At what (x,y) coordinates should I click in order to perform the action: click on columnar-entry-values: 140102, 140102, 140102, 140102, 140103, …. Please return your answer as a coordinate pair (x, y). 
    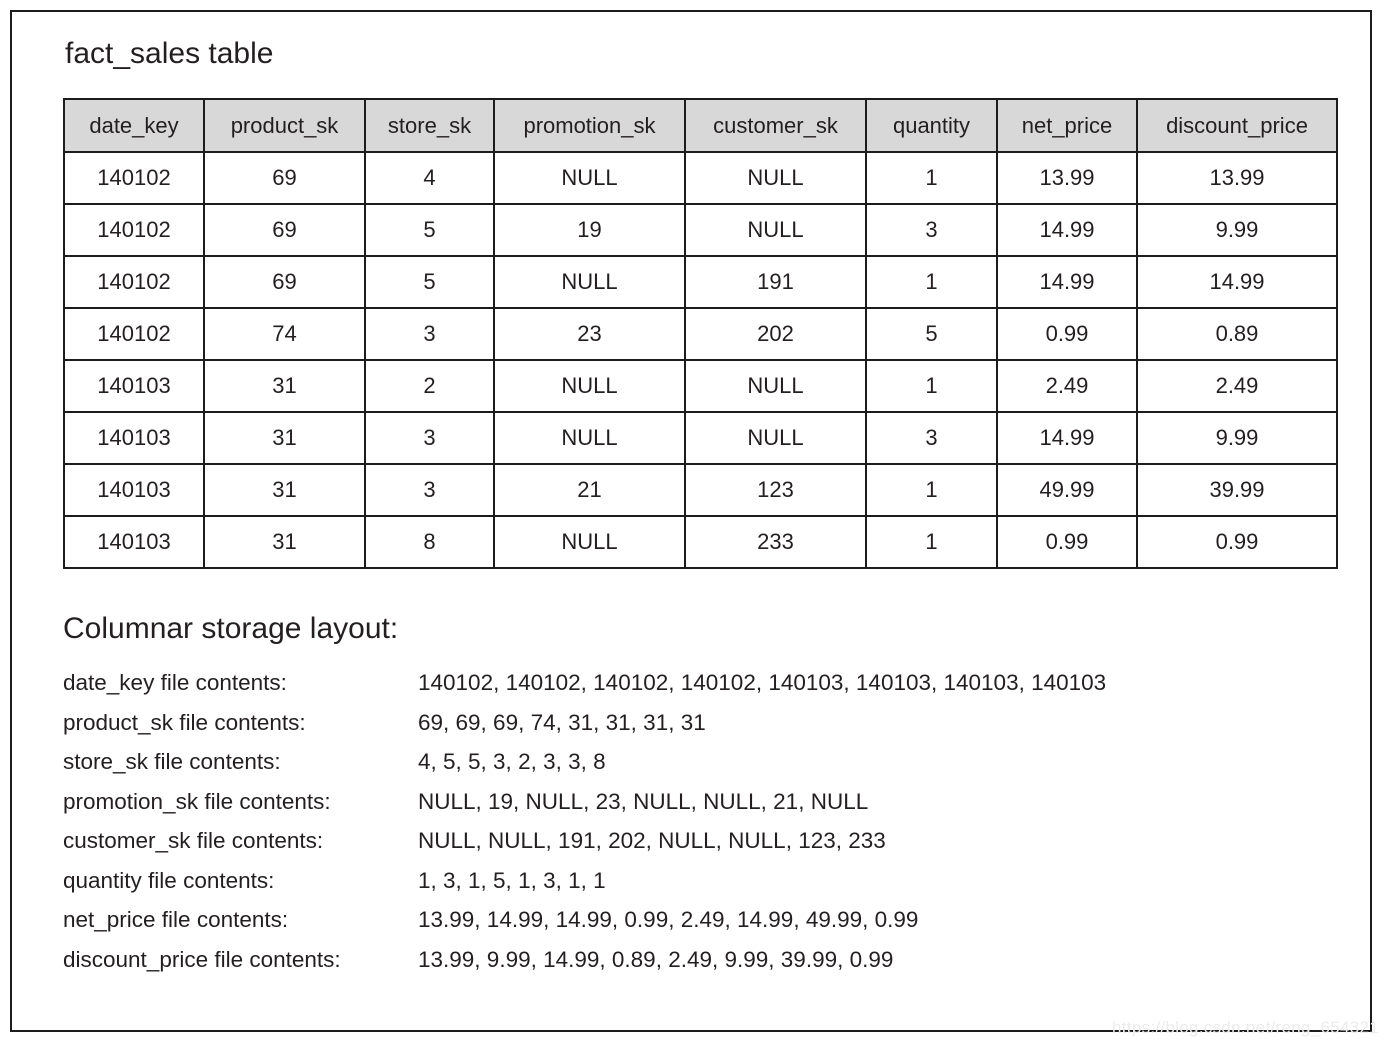
    Looking at the image, I should click on (762, 682).